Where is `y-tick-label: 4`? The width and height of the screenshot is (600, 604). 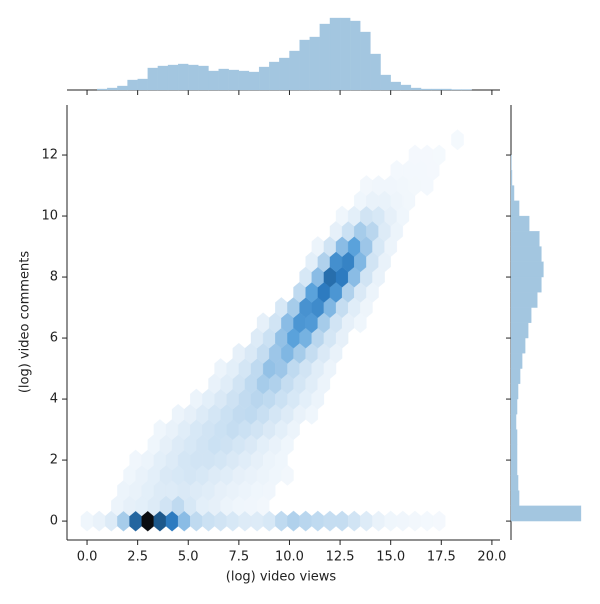
y-tick-label: 4 is located at coordinates (54, 399).